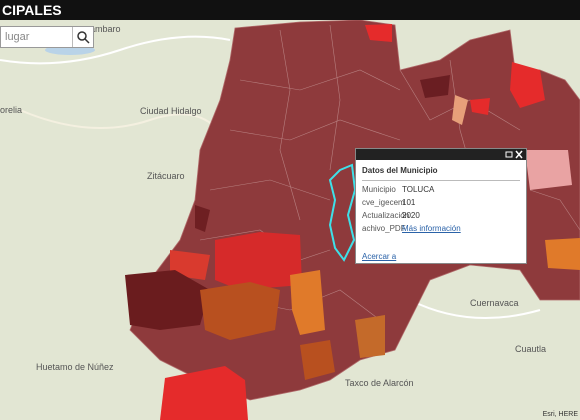 This screenshot has height=420, width=580. What do you see at coordinates (441, 215) in the screenshot?
I see `attribute-row: Actualización 2020` at bounding box center [441, 215].